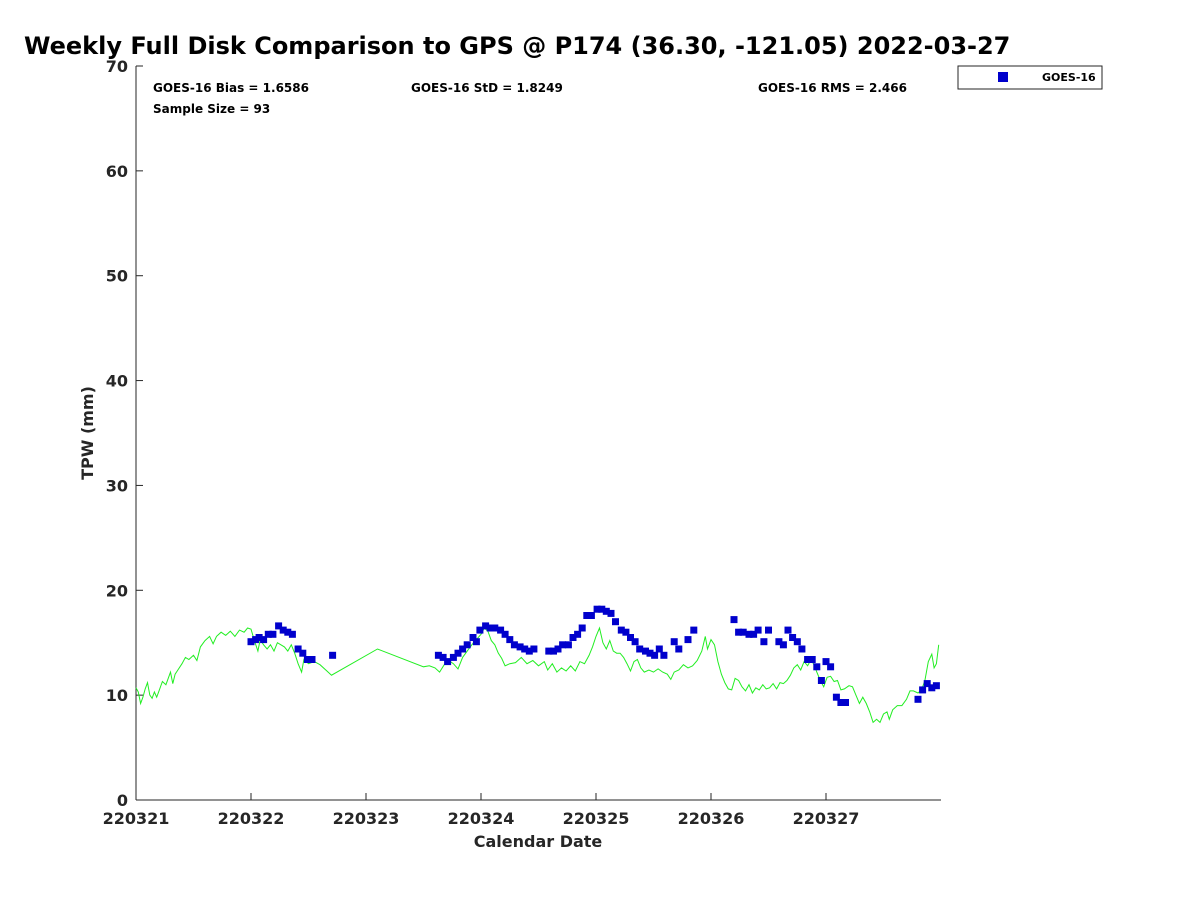 The height and width of the screenshot is (900, 1200). What do you see at coordinates (1003, 77) in the screenshot?
I see `legend-marker-goes16` at bounding box center [1003, 77].